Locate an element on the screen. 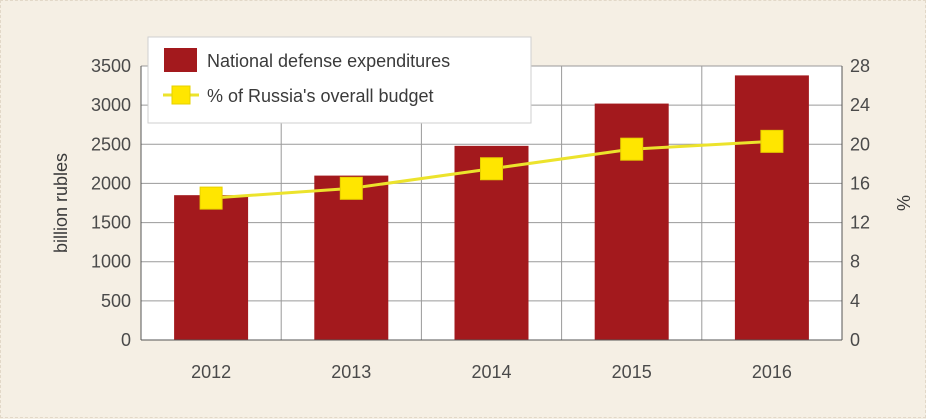 This screenshot has width=926, height=419. x-tick-label: 2012 is located at coordinates (211, 372).